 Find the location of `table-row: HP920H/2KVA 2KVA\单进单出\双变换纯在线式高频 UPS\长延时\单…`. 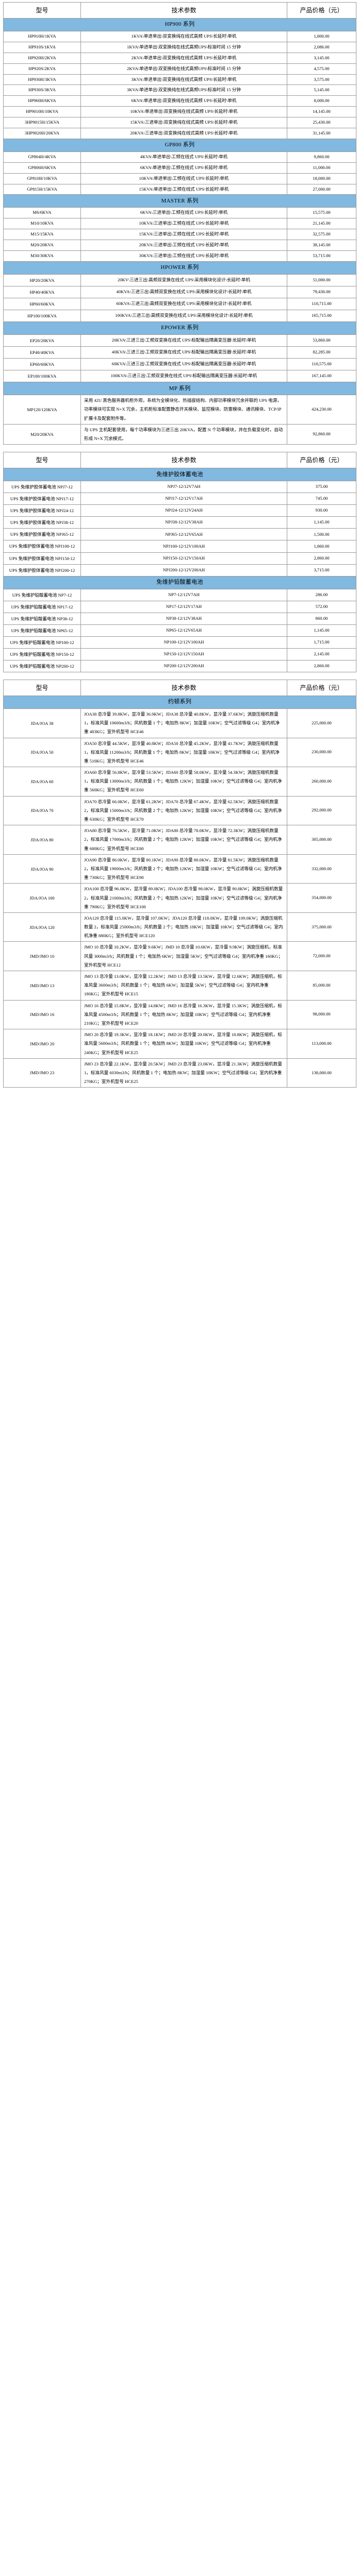

table-row: HP920H/2KVA 2KVA\单进单出\双变换纯在线式高频 UPS\长延时\单… is located at coordinates (179, 58).